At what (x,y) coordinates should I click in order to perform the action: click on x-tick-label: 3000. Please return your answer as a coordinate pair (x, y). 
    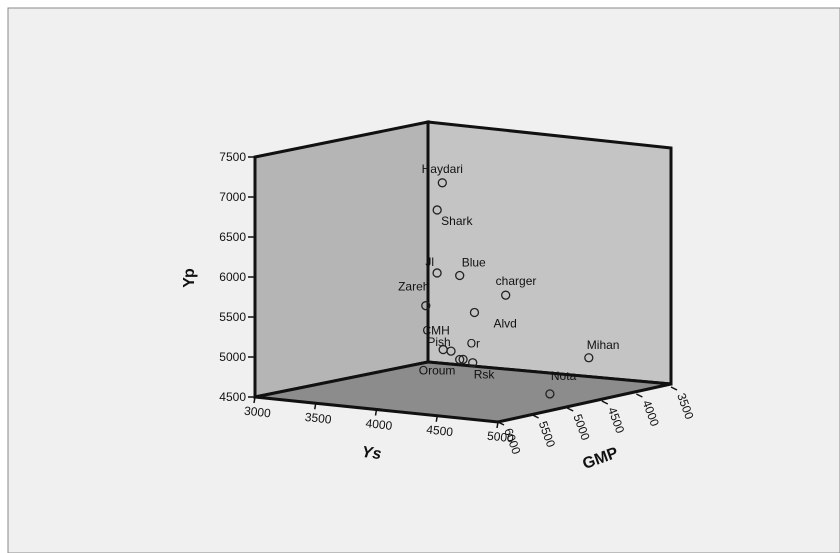
    Looking at the image, I should click on (257, 412).